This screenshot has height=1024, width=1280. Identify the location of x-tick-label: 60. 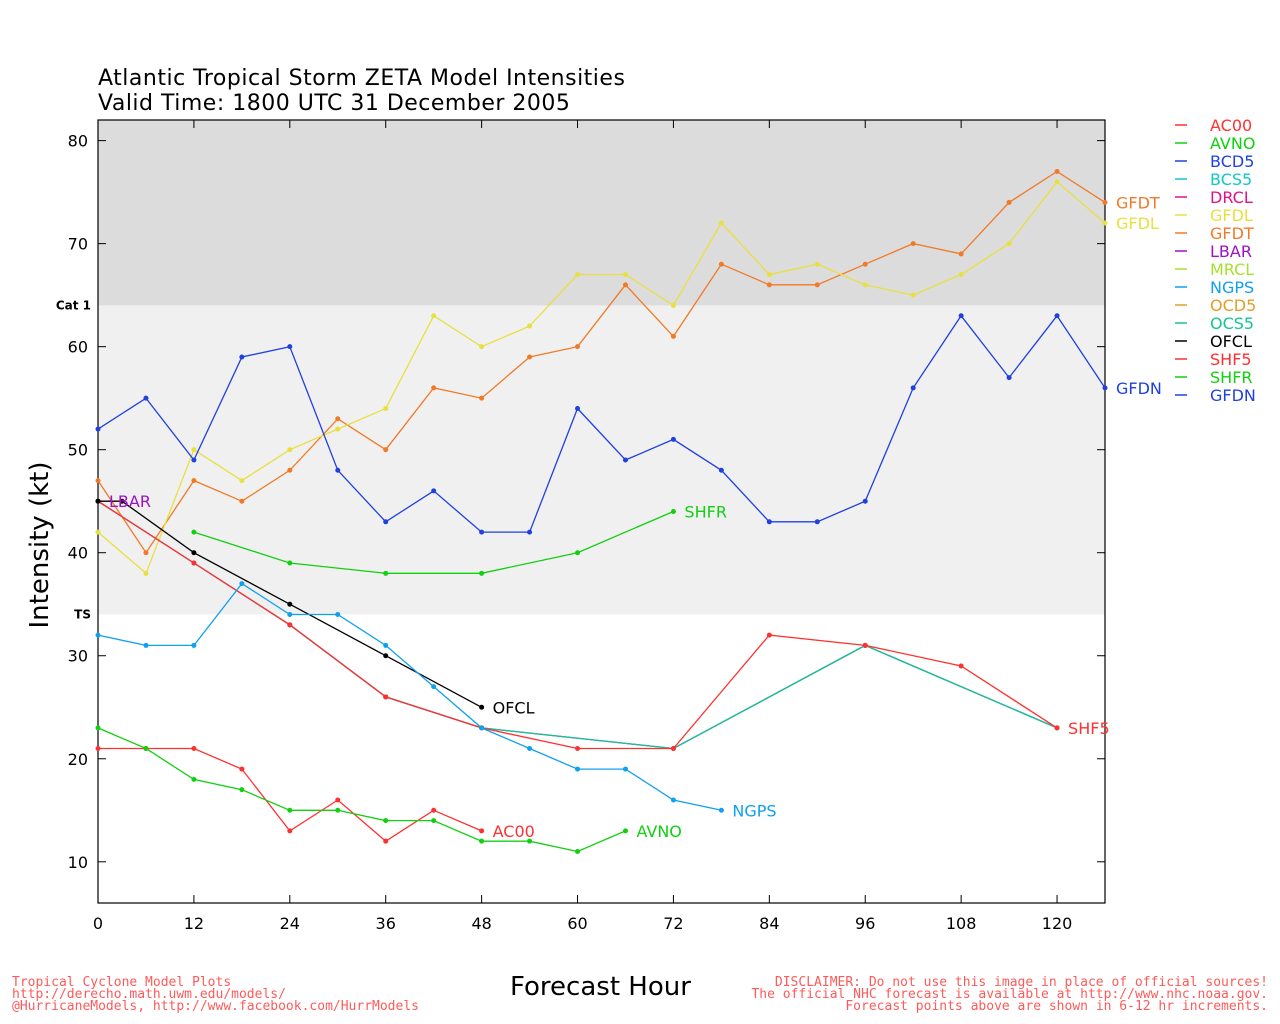
(577, 923).